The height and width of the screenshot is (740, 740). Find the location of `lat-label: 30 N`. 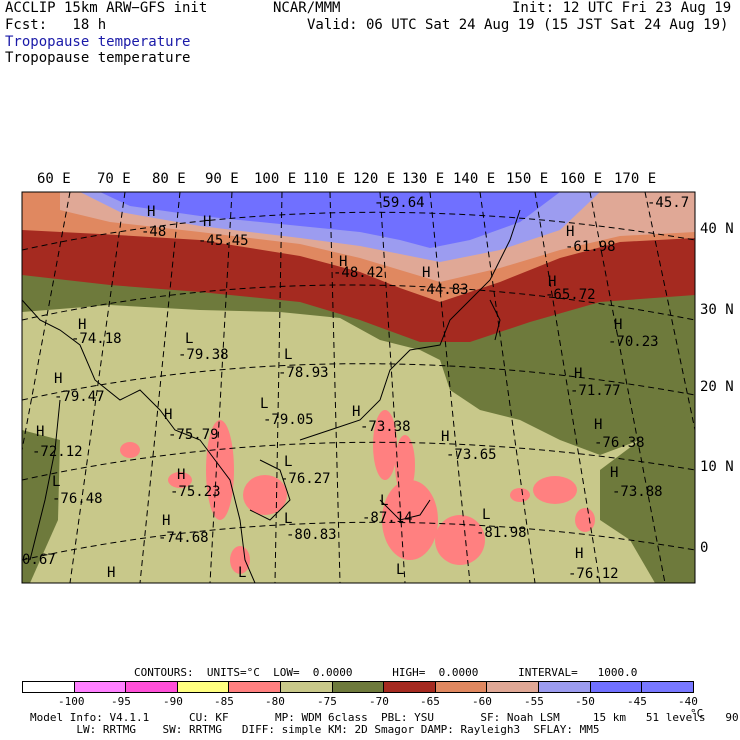

lat-label: 30 N is located at coordinates (717, 310).